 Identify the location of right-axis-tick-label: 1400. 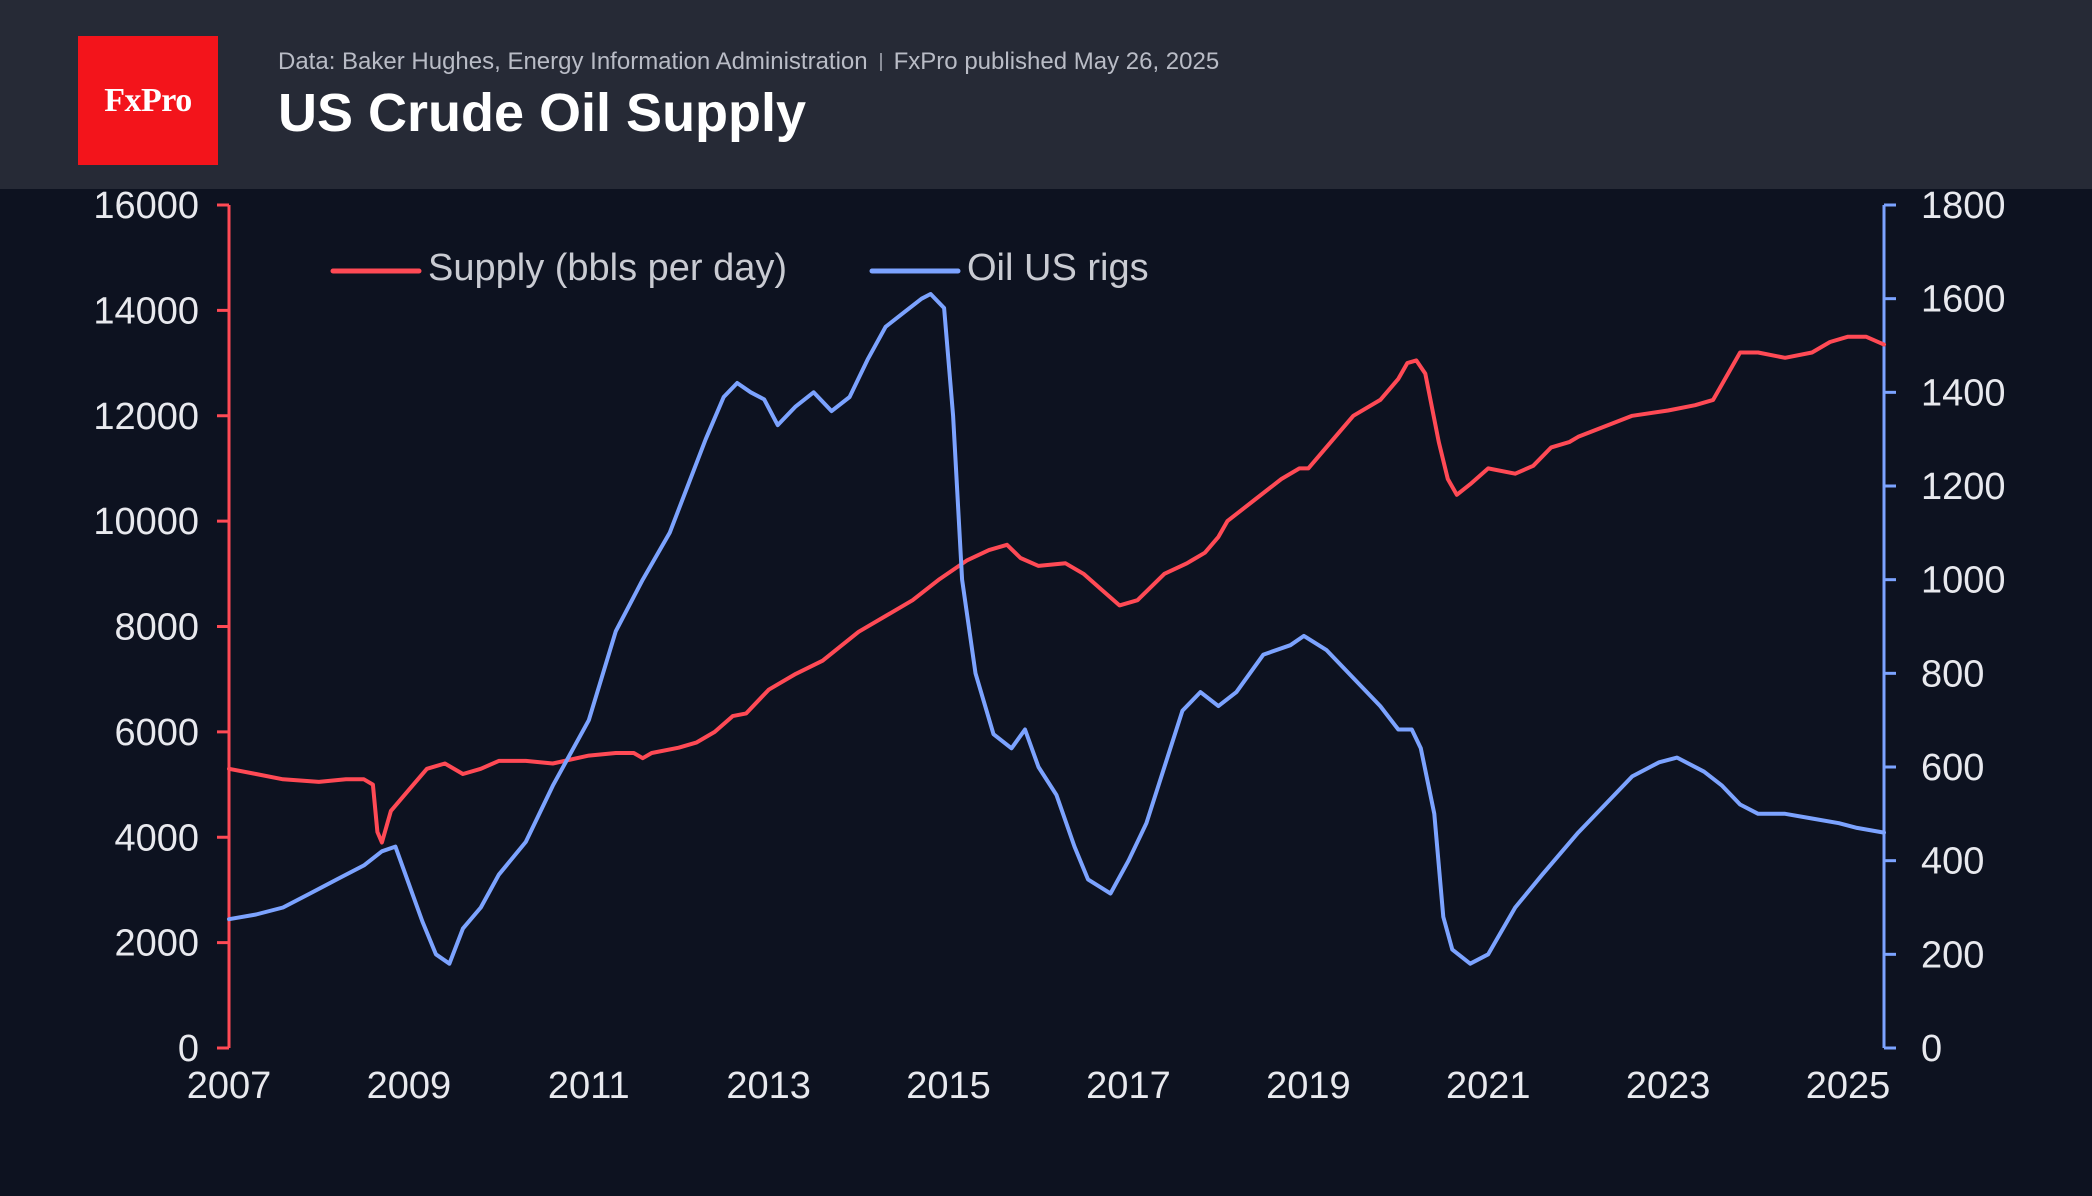
(1963, 393).